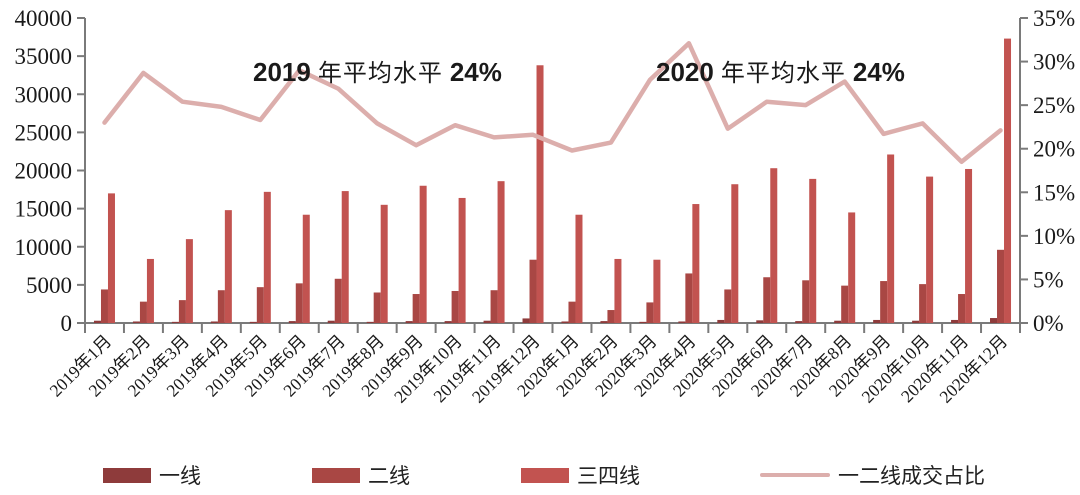  I want to click on left-axis-label: 5000, so click(49, 285).